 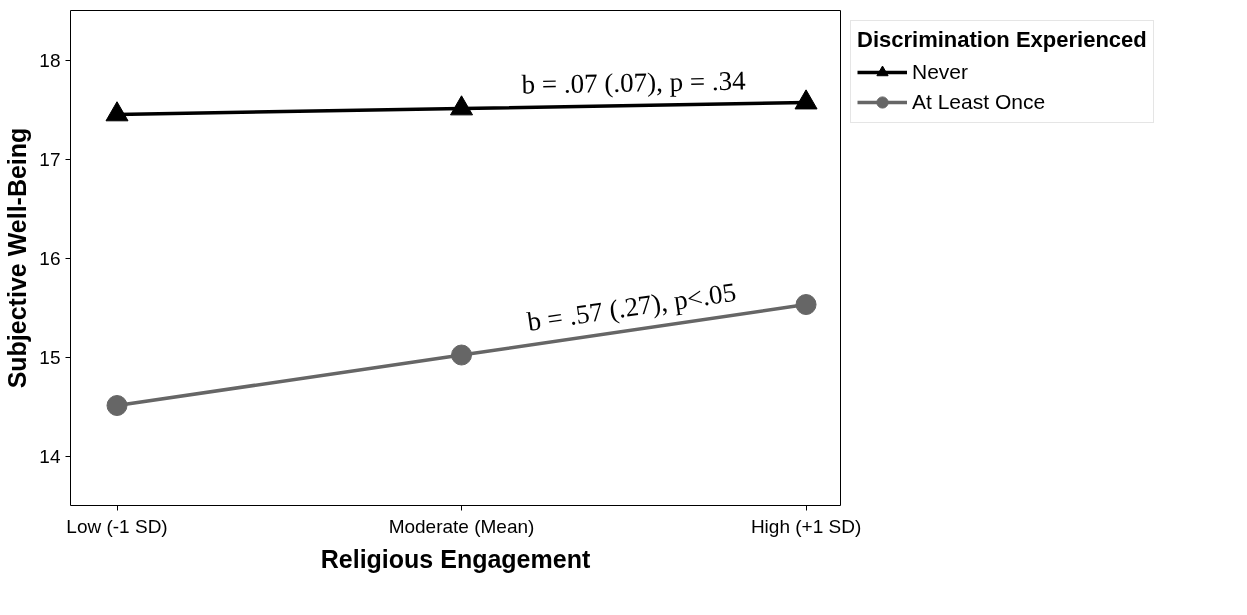 I want to click on y-tick-label: 17, so click(x=50, y=159).